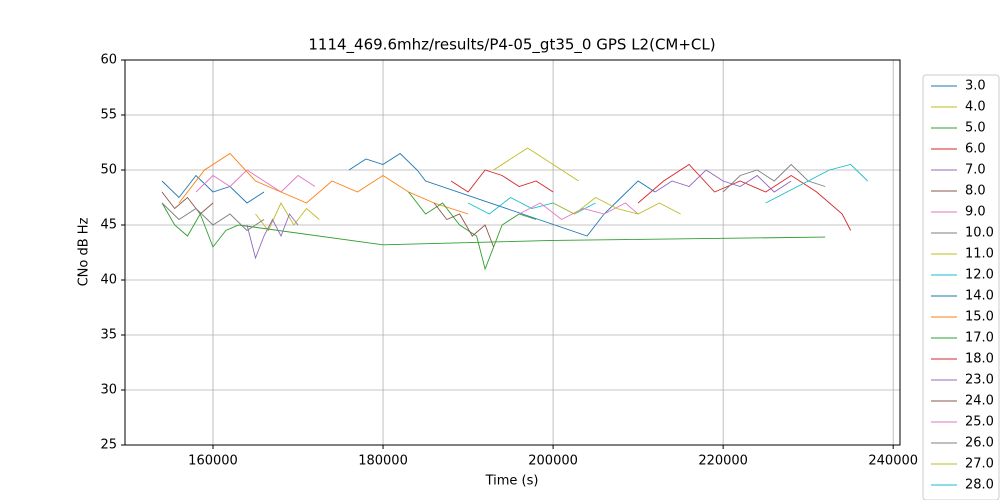 The height and width of the screenshot is (500, 1000). Describe the element at coordinates (383, 461) in the screenshot. I see `x-tick-label: 180000` at that location.